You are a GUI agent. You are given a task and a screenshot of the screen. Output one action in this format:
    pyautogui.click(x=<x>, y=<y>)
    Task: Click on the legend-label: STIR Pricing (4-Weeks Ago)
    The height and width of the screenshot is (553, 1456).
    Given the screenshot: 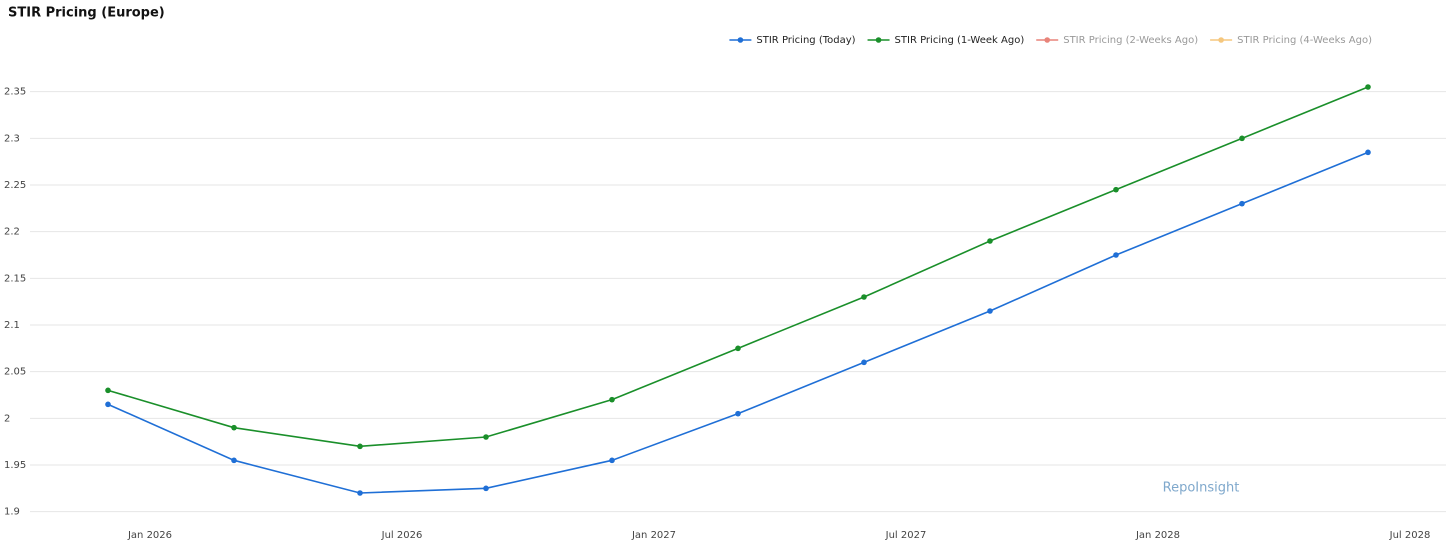 What is the action you would take?
    pyautogui.click(x=1304, y=40)
    